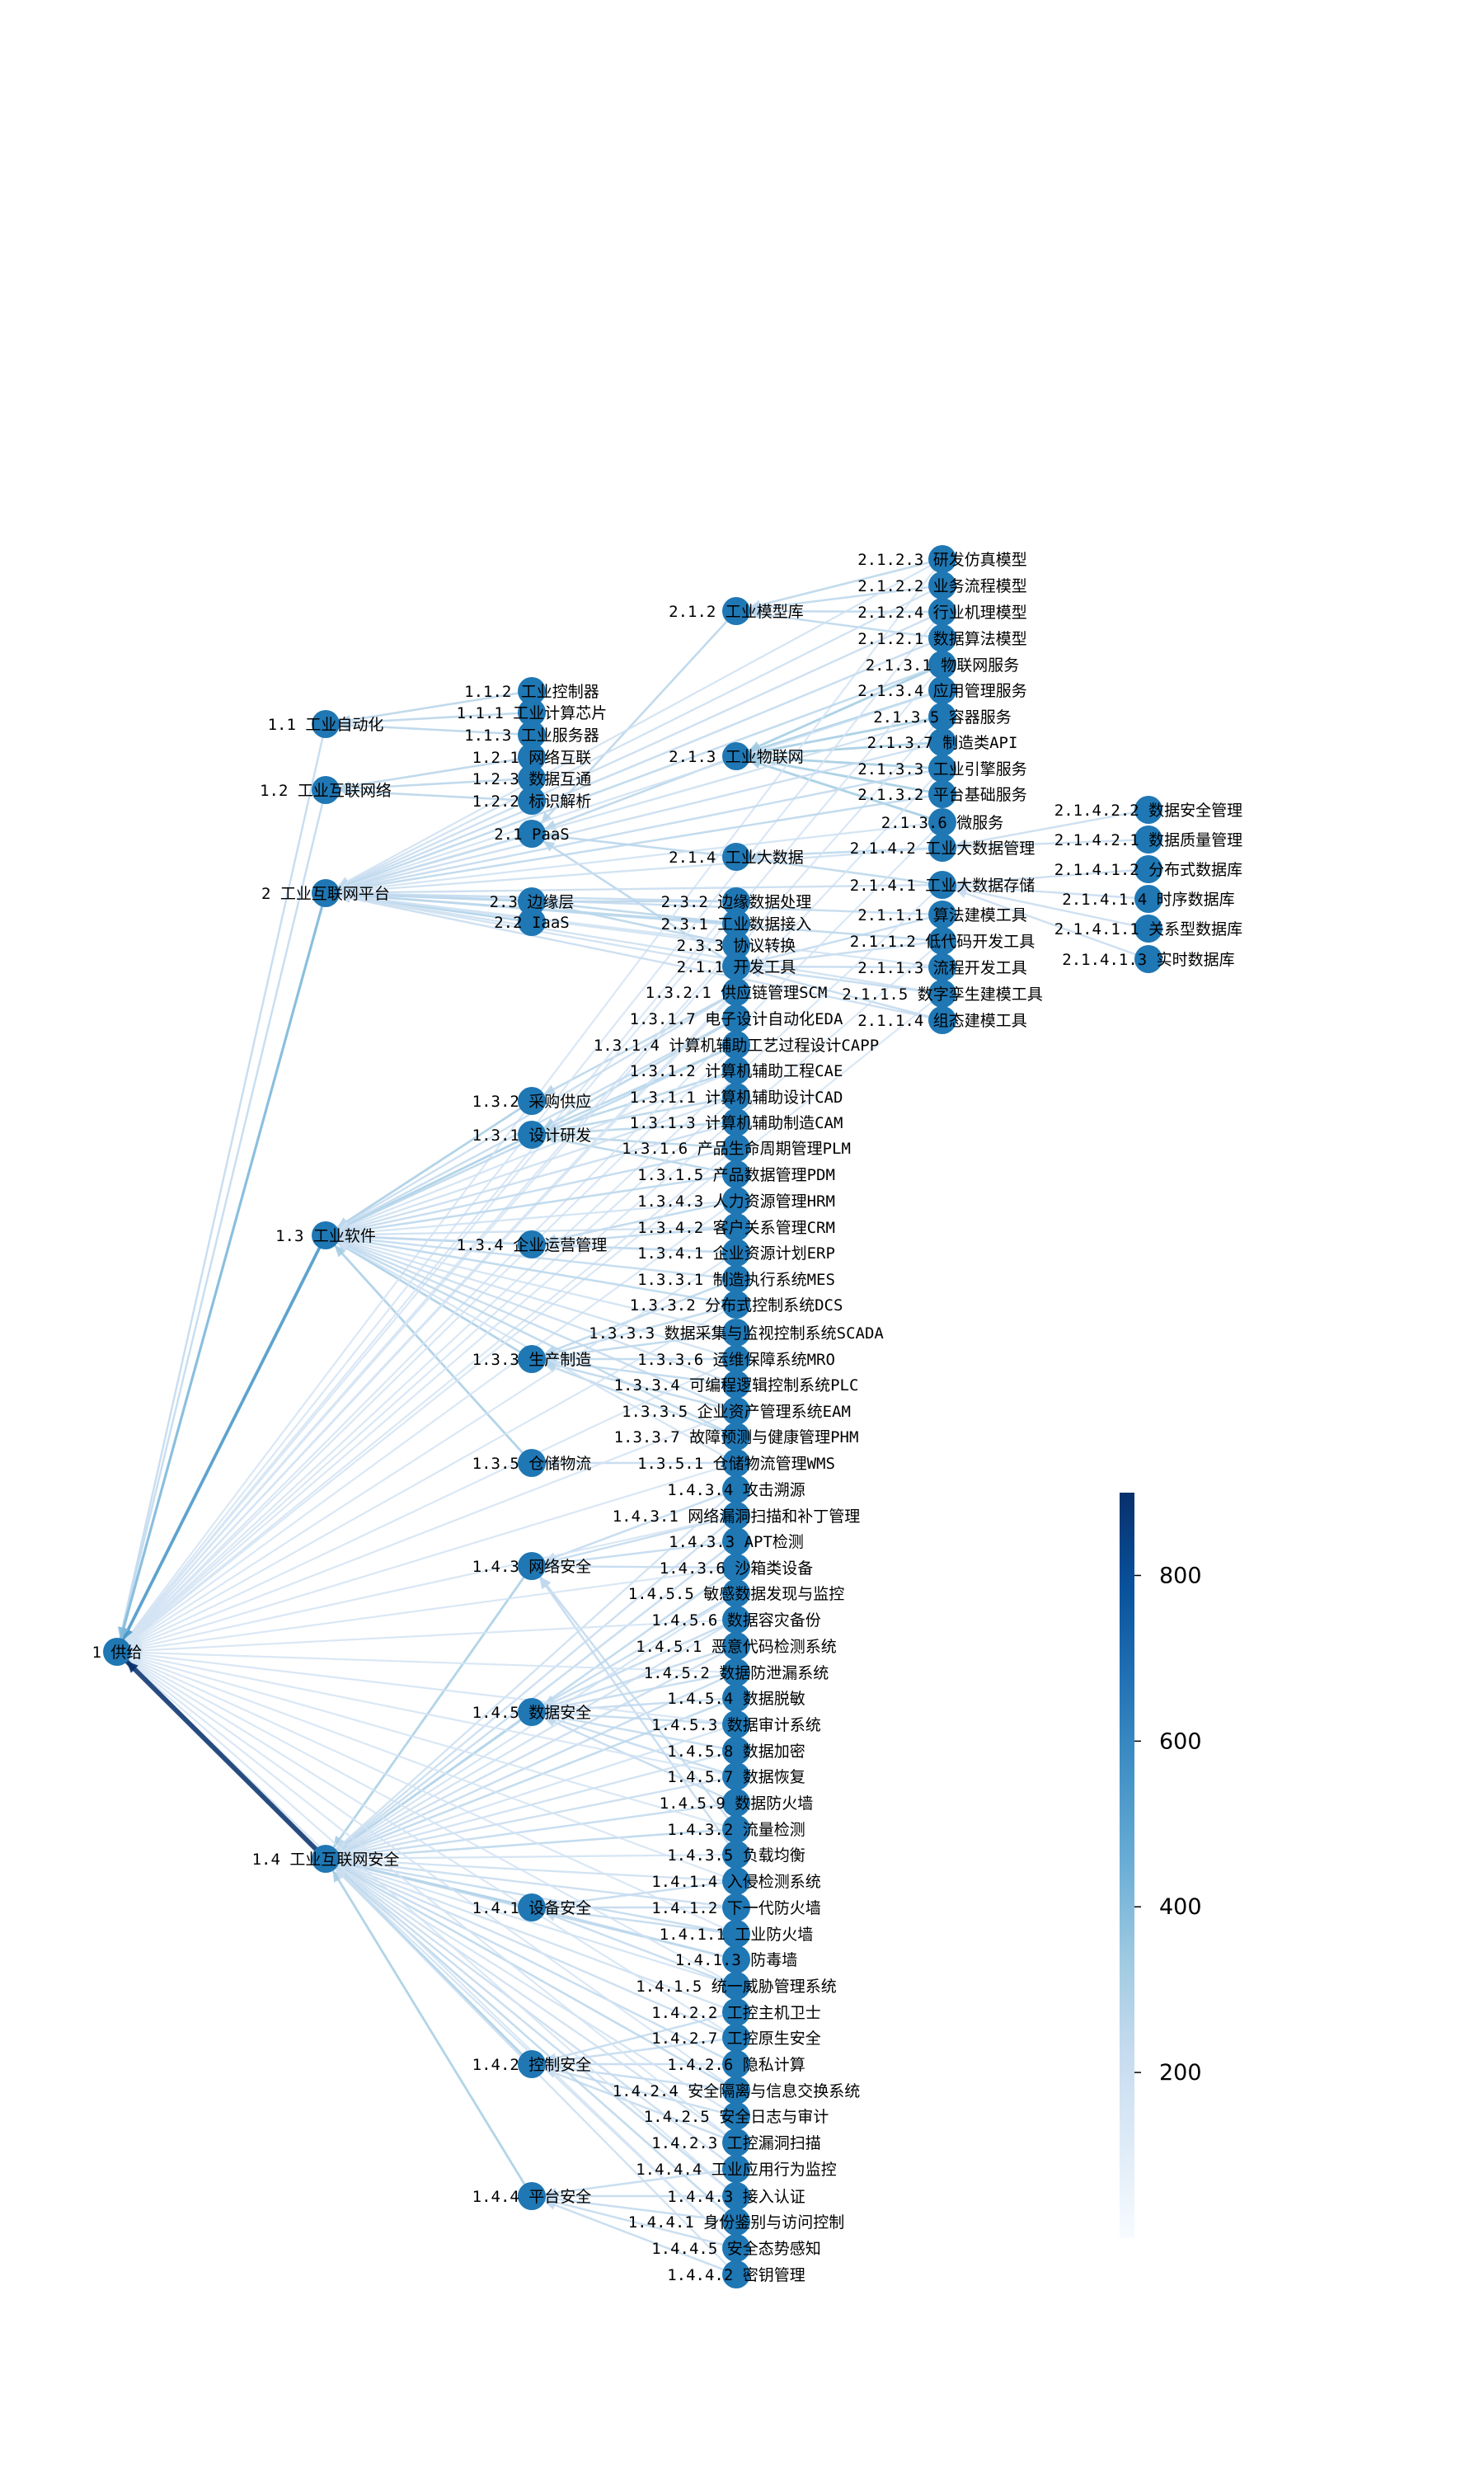  What do you see at coordinates (942, 613) in the screenshot?
I see `node-label: 2.1.2.4 行业机理模型` at bounding box center [942, 613].